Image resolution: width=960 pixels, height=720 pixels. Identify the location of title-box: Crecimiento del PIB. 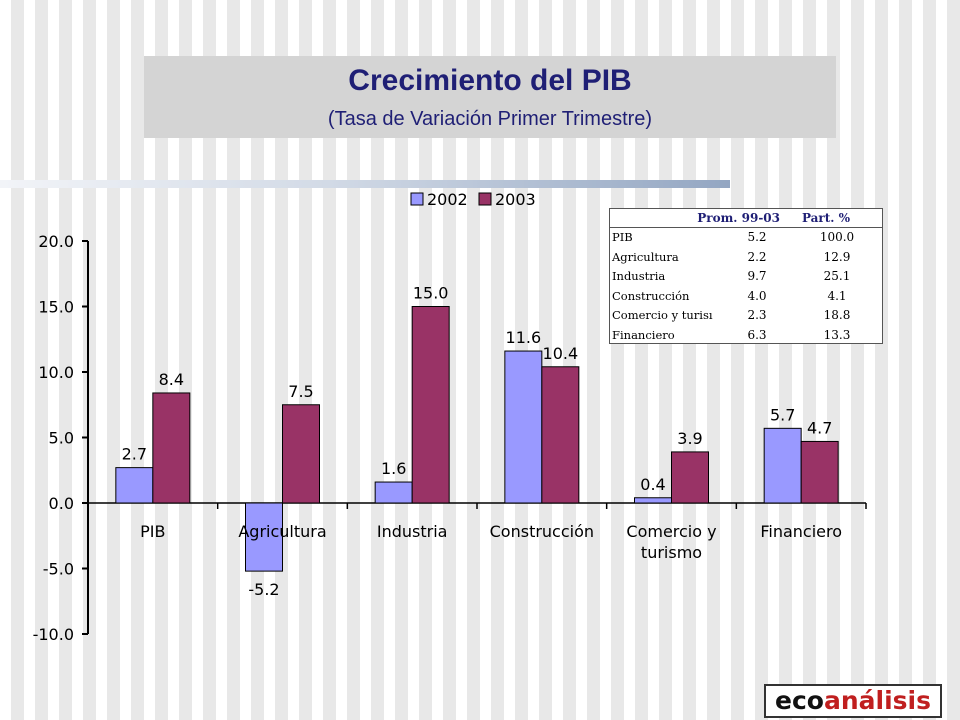
(490, 97).